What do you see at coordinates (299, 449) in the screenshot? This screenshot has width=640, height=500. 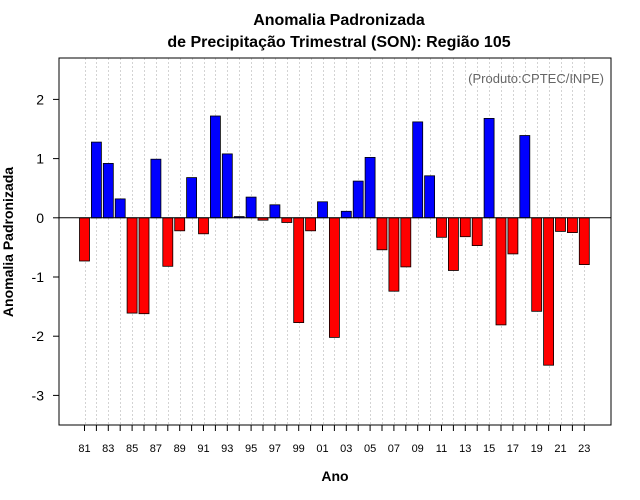 I see `x-tick-label: 99` at bounding box center [299, 449].